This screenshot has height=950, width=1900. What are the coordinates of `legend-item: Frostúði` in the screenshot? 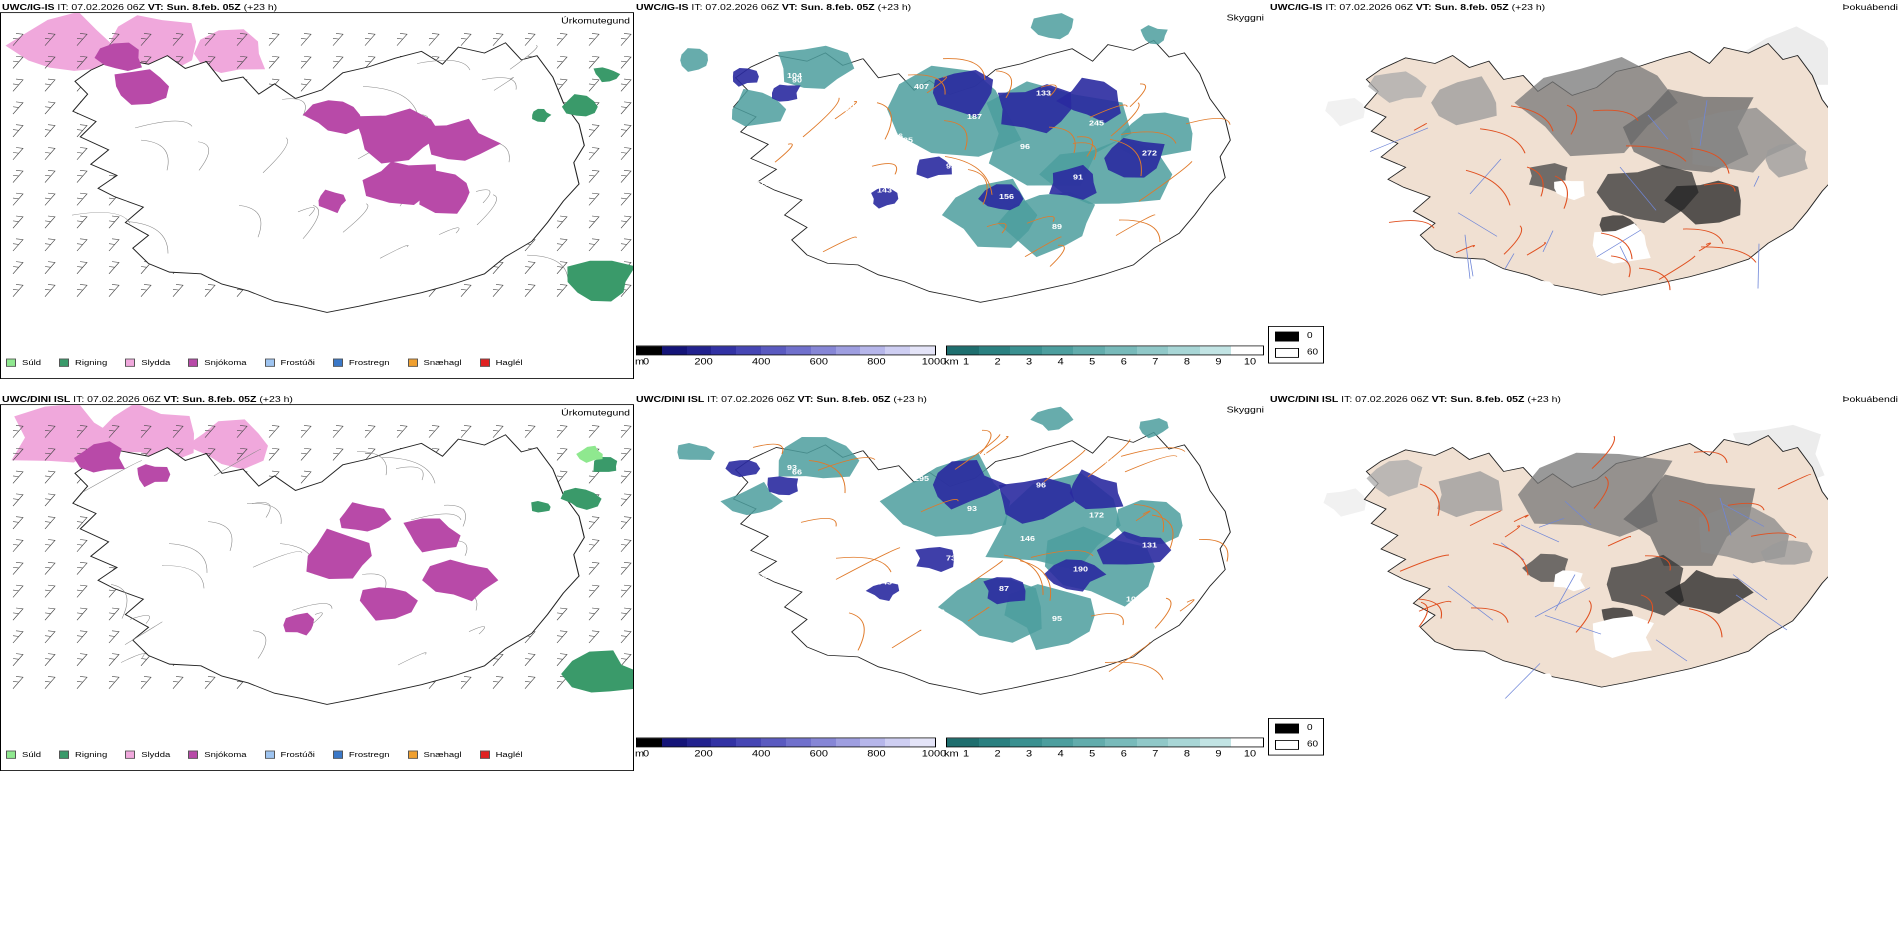 It's located at (289, 755).